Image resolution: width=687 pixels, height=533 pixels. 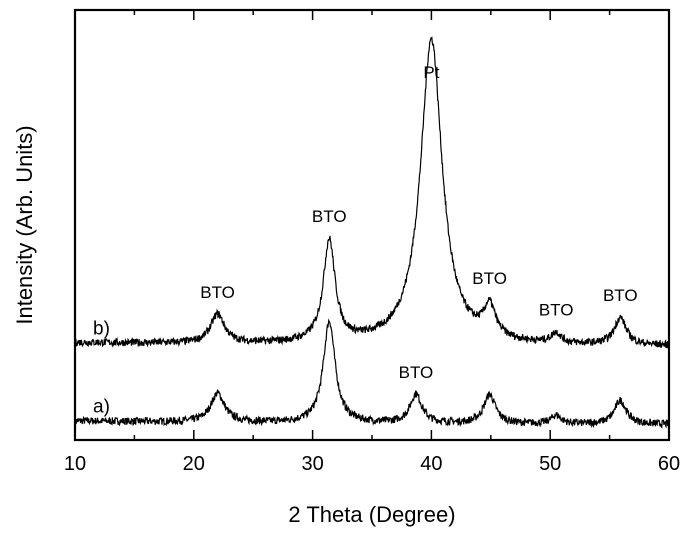 I want to click on x-tick-label: 20, so click(x=194, y=464).